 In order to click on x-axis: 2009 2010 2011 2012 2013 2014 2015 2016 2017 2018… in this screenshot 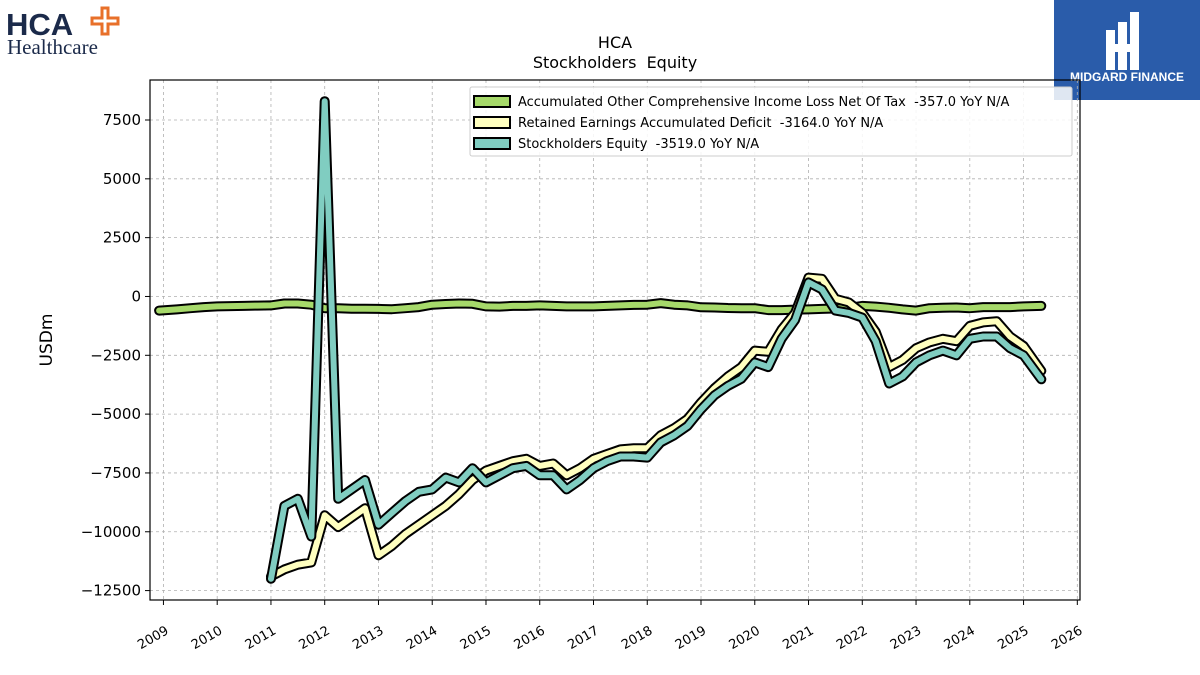, I will do `click(610, 626)`.